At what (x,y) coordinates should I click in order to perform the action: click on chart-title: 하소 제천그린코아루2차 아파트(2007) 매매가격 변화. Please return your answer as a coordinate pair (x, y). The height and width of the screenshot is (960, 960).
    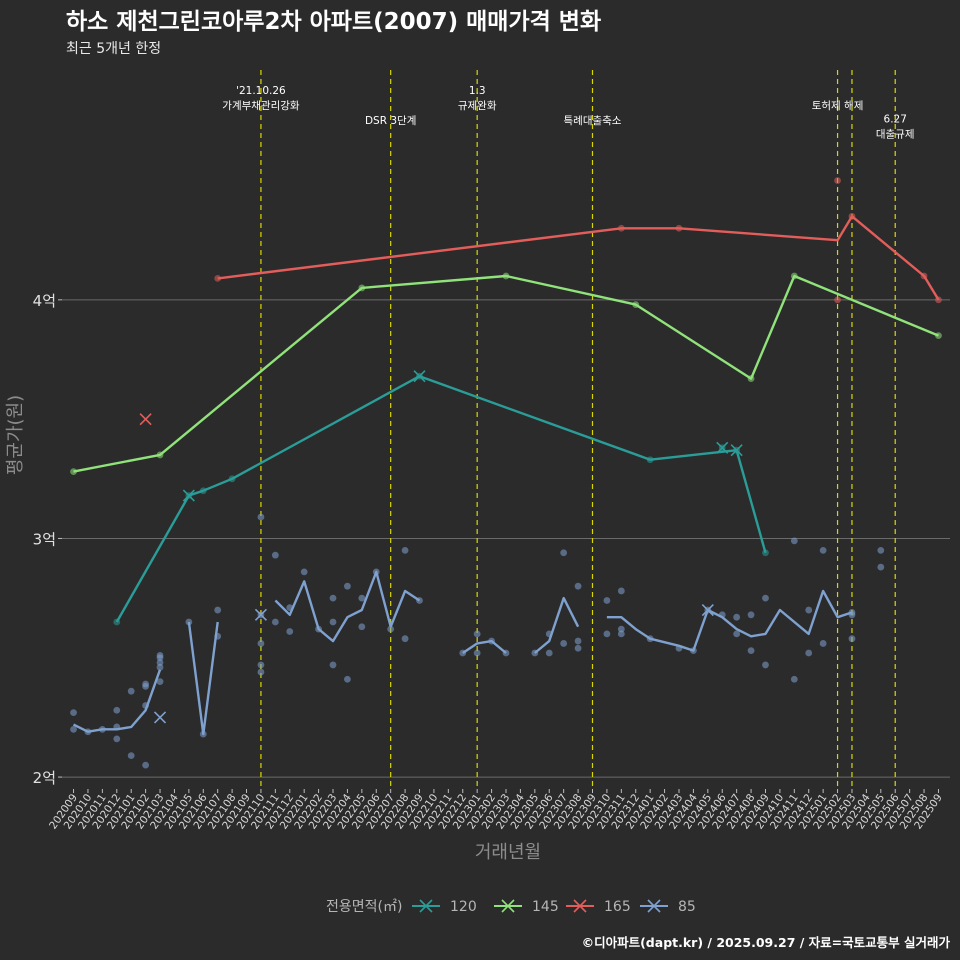
    Looking at the image, I should click on (333, 22).